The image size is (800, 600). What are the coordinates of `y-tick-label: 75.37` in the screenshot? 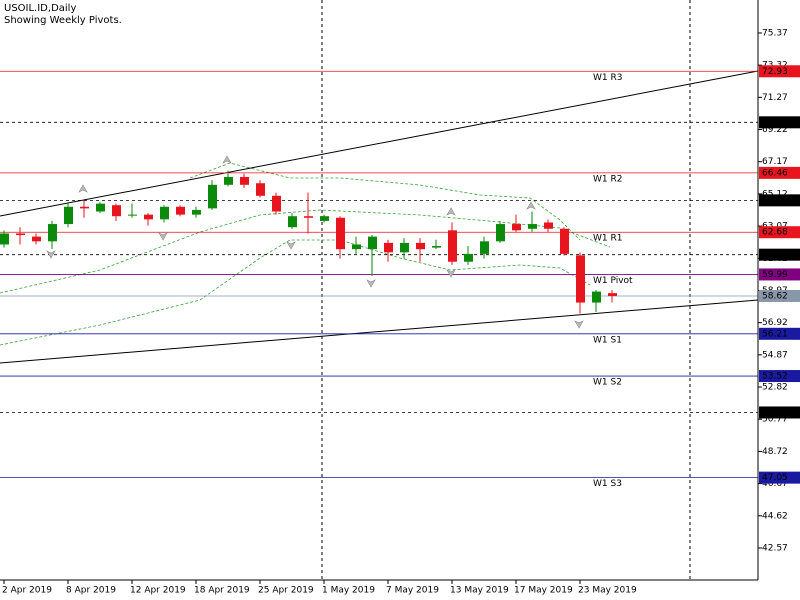 It's located at (775, 33).